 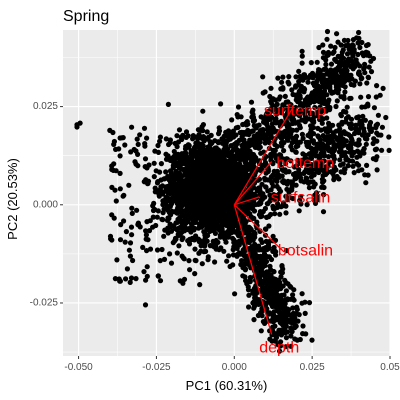 I want to click on loading-label-botsalin: botsalin, so click(x=305, y=250).